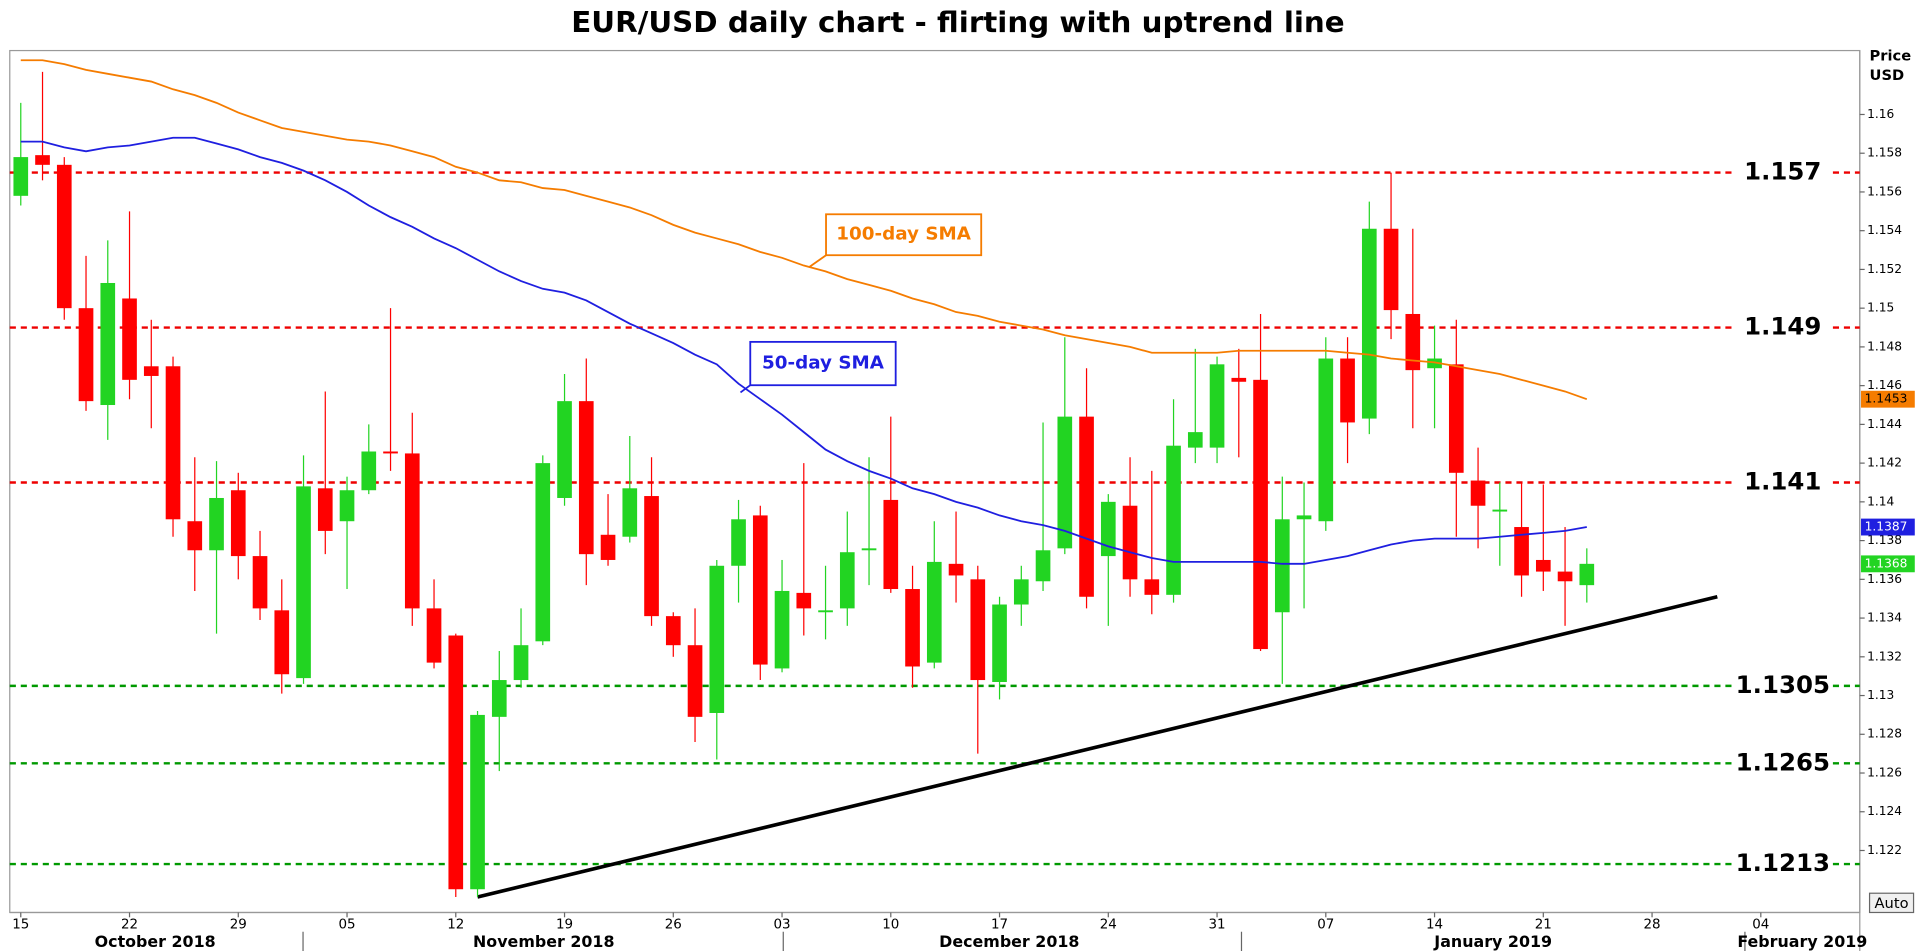  Describe the element at coordinates (1783, 761) in the screenshot. I see `level-label: 1.1265` at that location.